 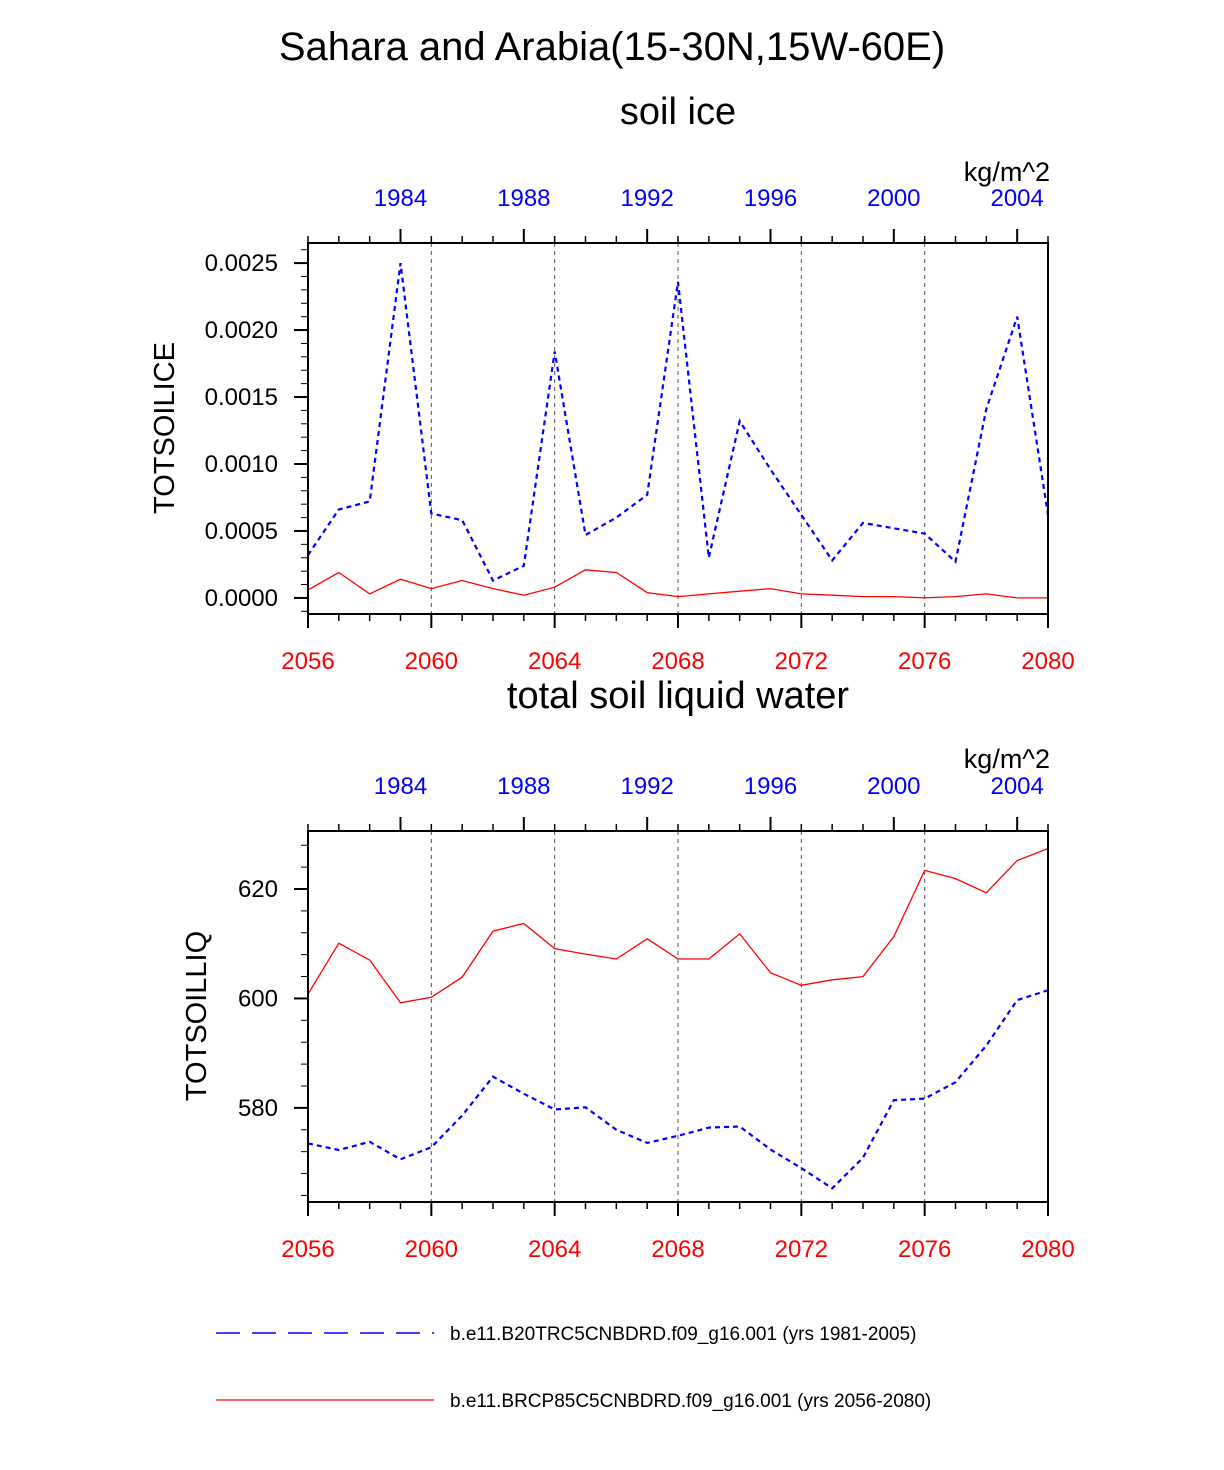 What do you see at coordinates (258, 1108) in the screenshot?
I see `y-tick-label: 580` at bounding box center [258, 1108].